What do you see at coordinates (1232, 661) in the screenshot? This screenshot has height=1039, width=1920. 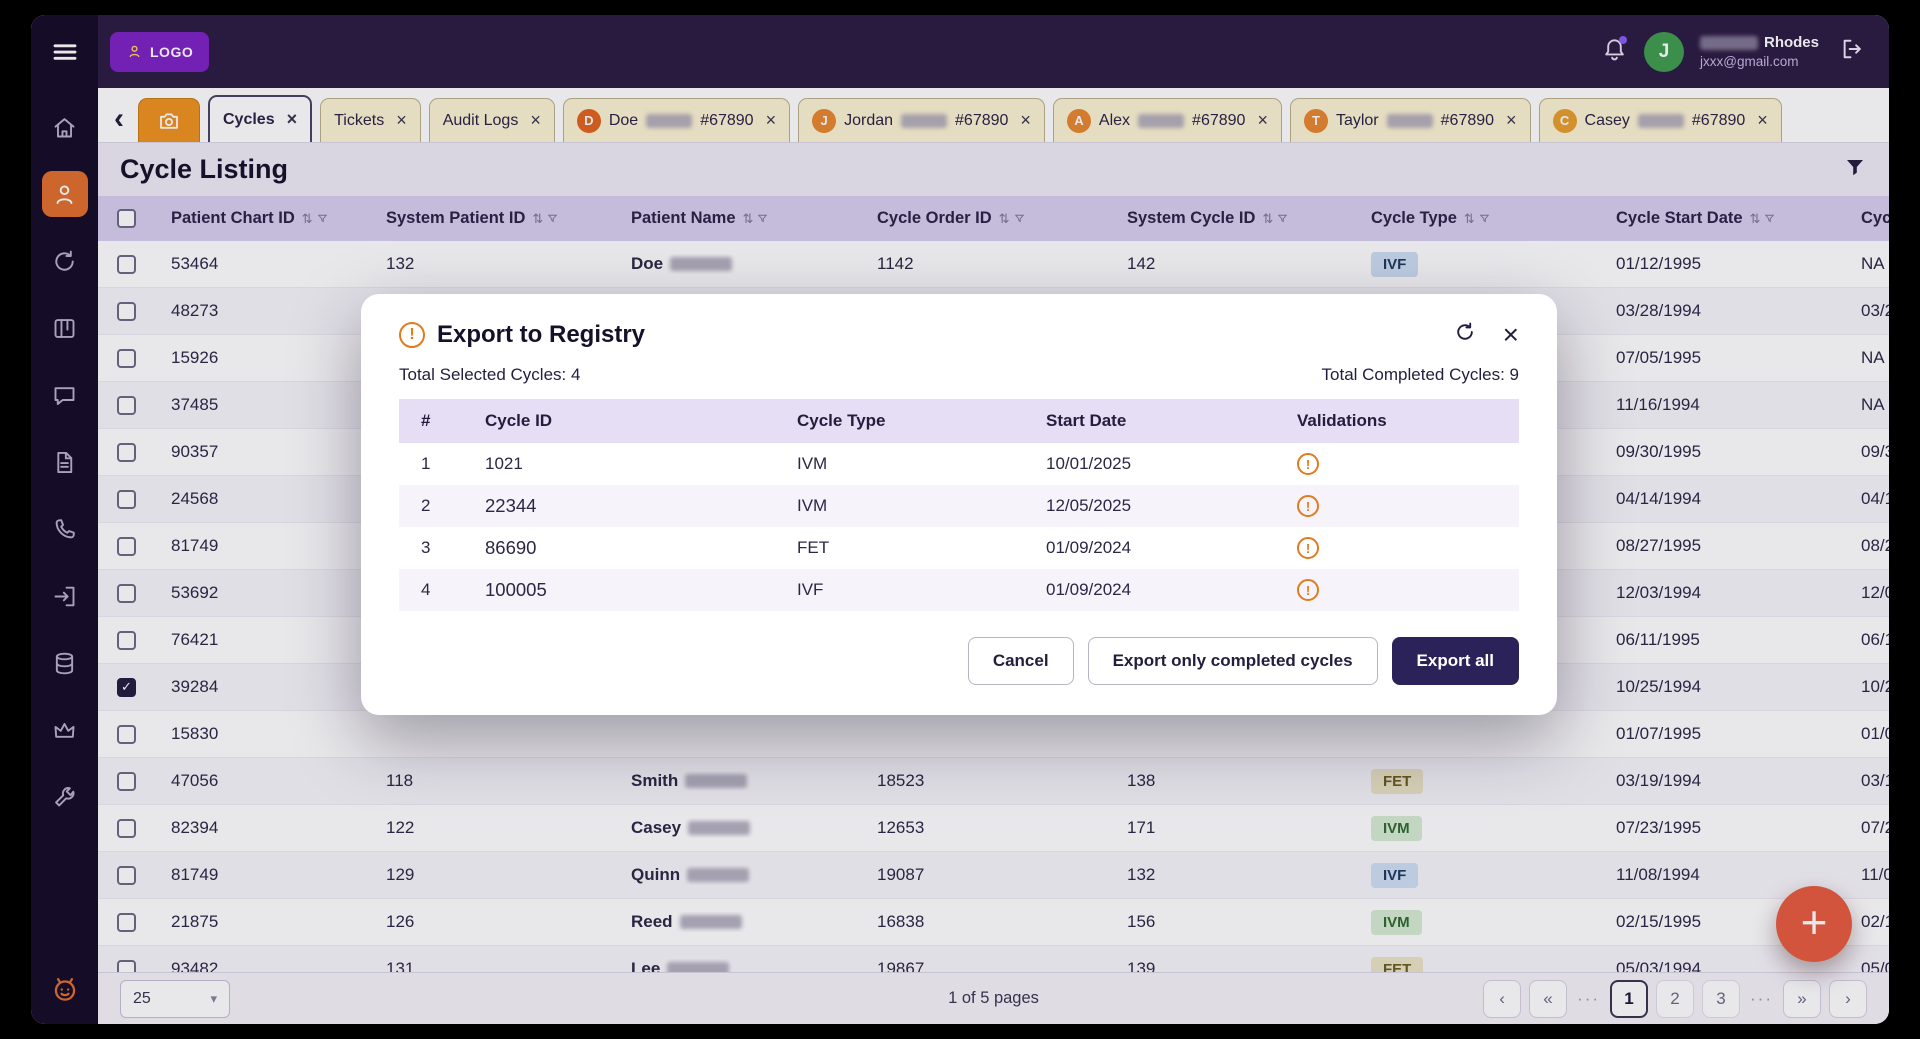 I see `export-completed-button: Export only completed cycles` at bounding box center [1232, 661].